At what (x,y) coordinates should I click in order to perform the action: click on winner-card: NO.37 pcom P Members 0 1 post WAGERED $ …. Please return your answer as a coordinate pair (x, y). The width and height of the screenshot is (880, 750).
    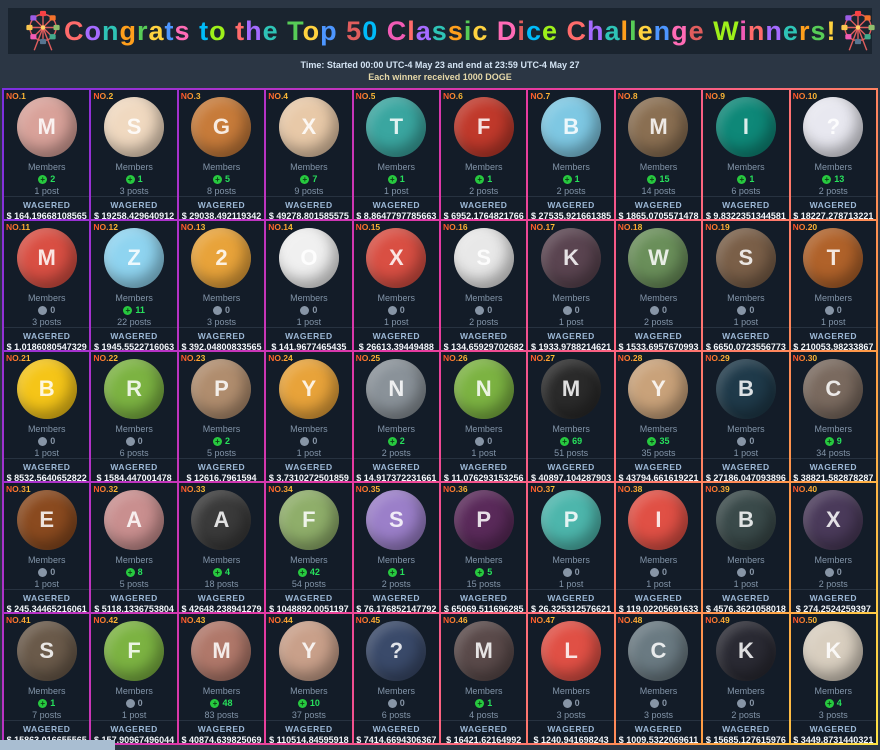
    Looking at the image, I should click on (571, 547).